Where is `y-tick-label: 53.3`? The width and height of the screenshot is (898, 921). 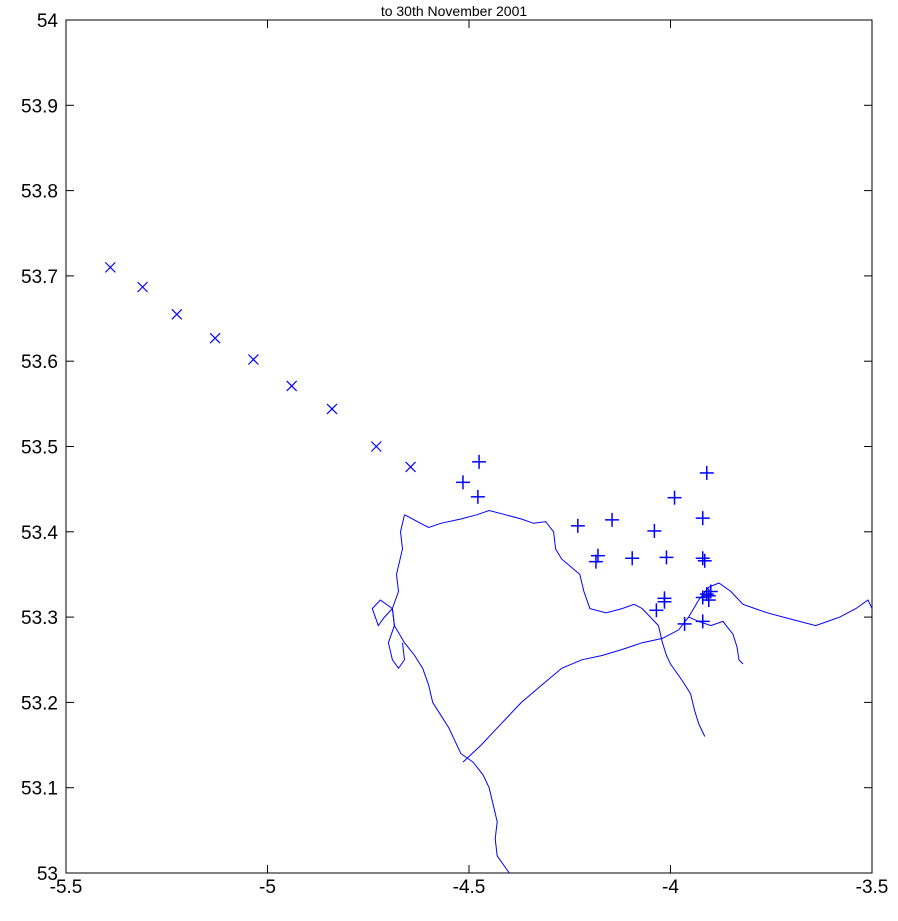 y-tick-label: 53.3 is located at coordinates (39, 618).